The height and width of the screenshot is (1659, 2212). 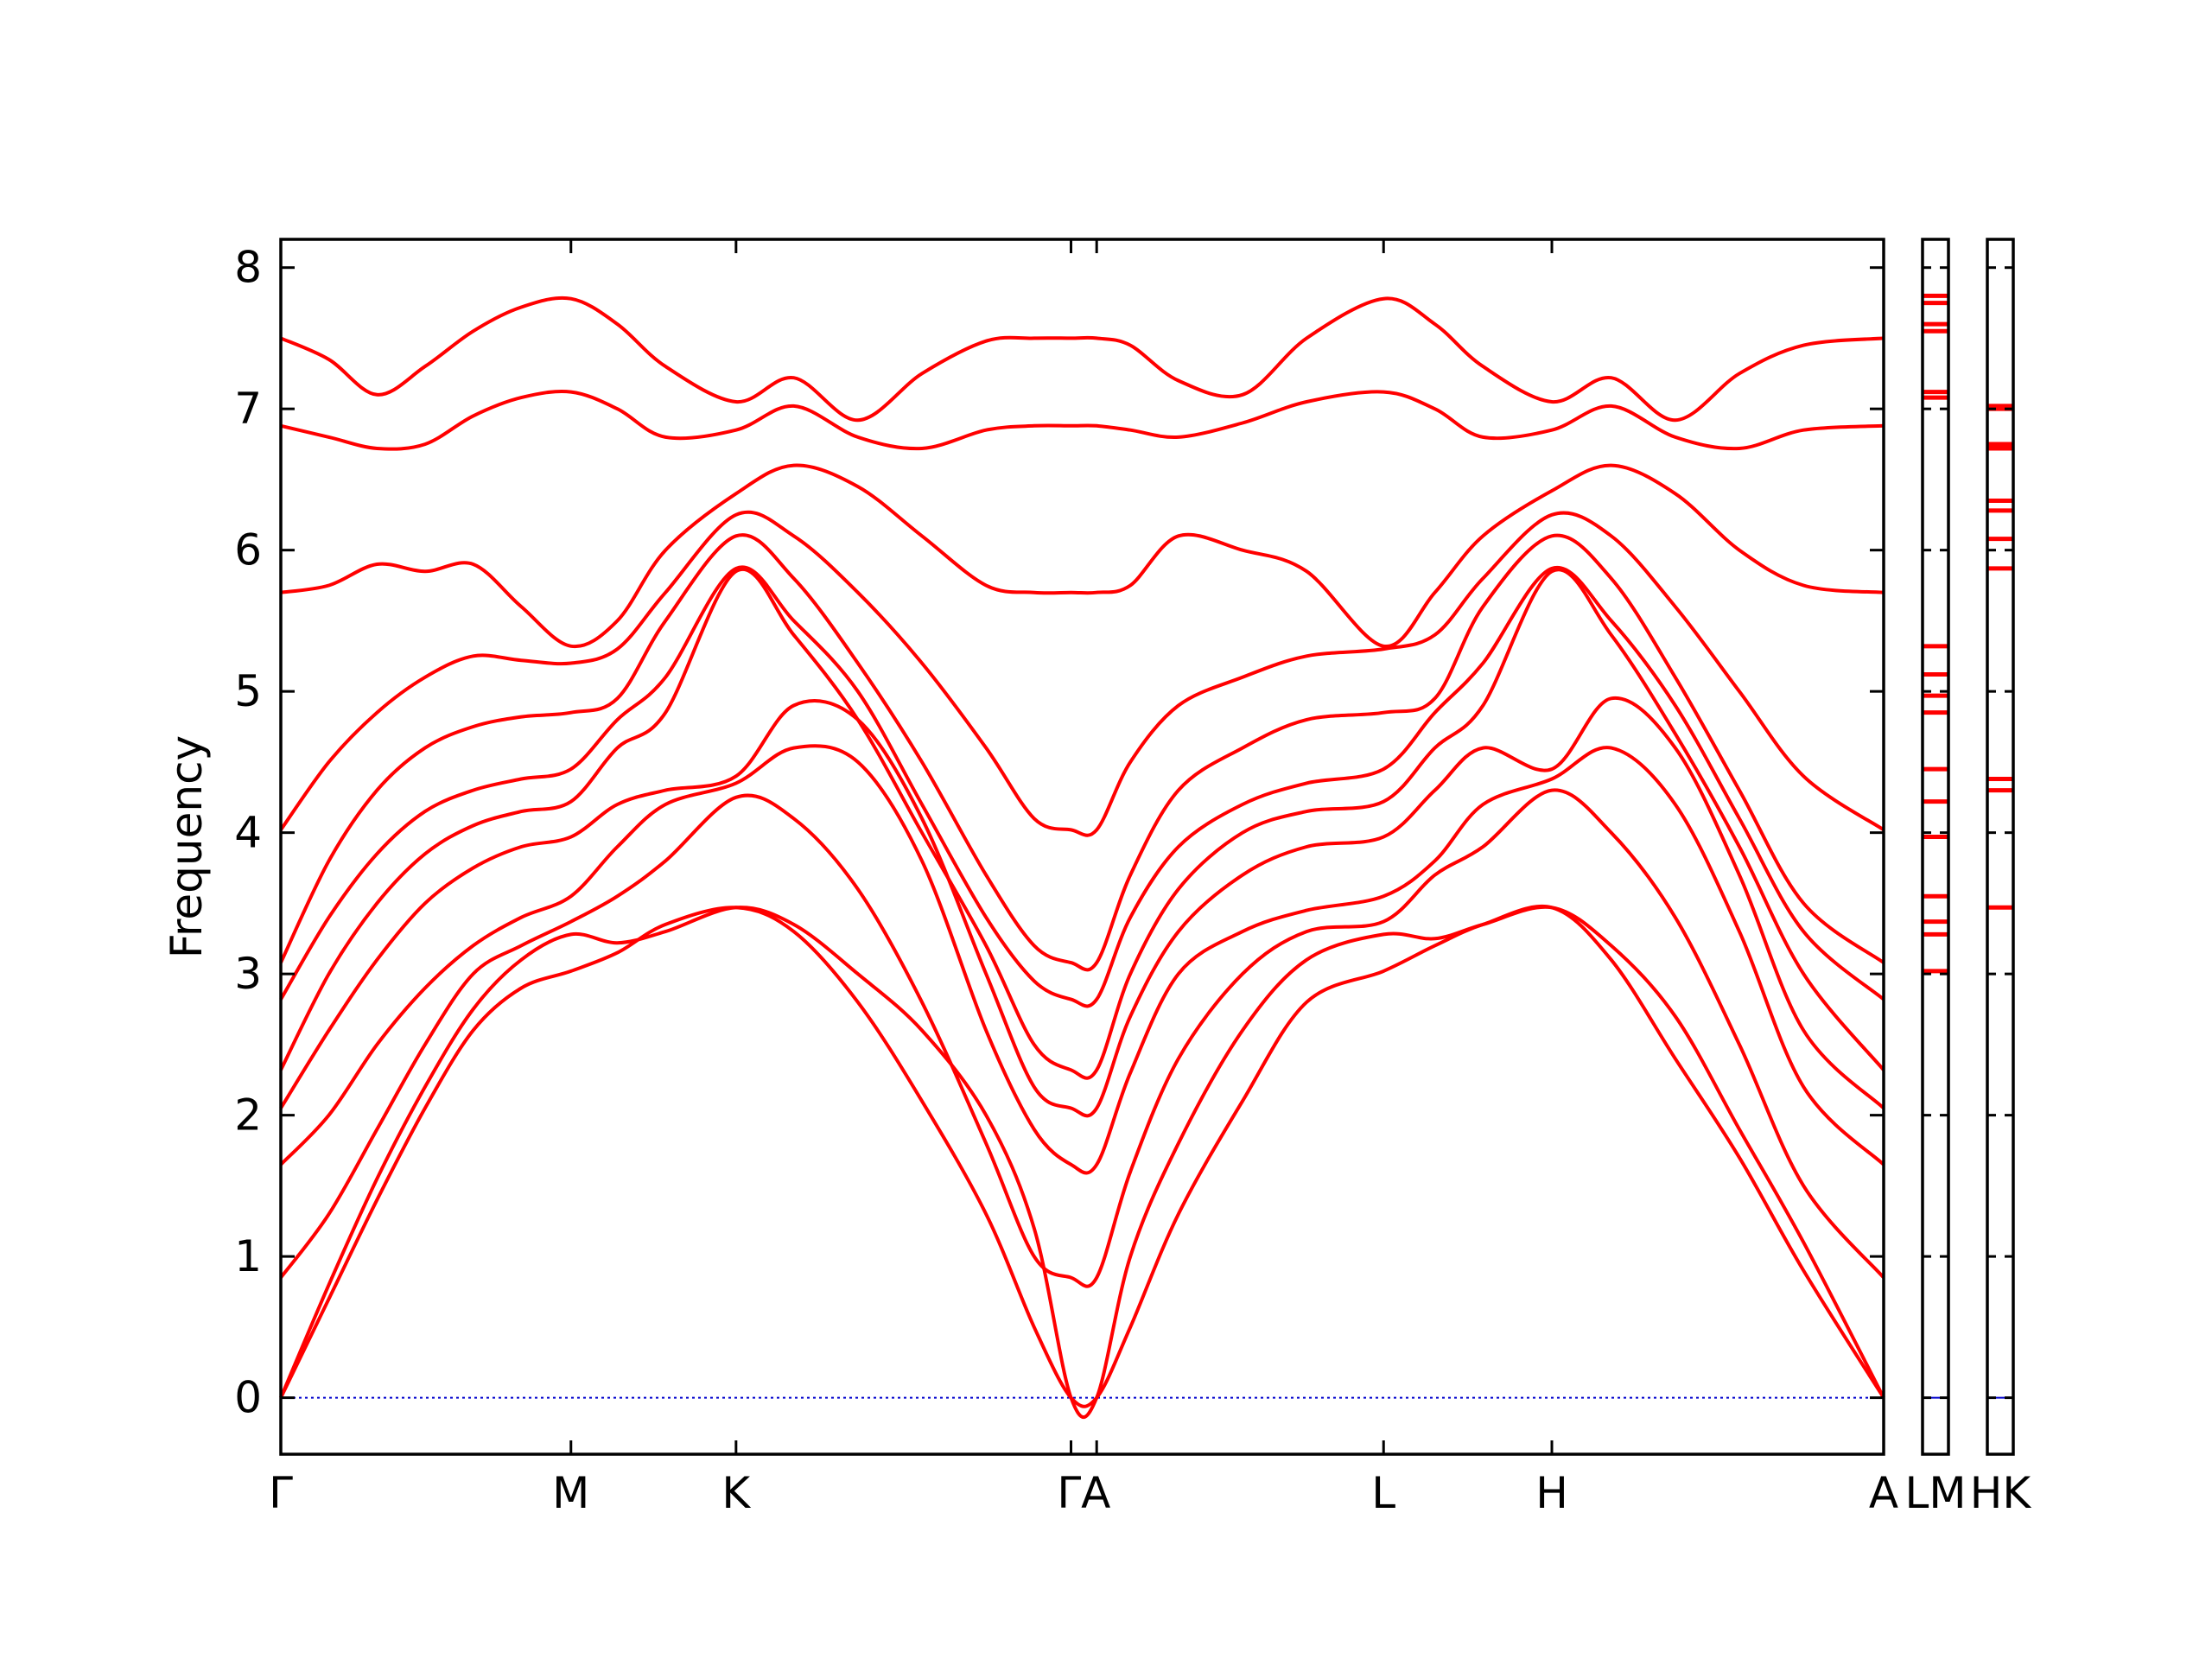 What do you see at coordinates (2001, 1493) in the screenshot?
I see `panel-2-label: HK` at bounding box center [2001, 1493].